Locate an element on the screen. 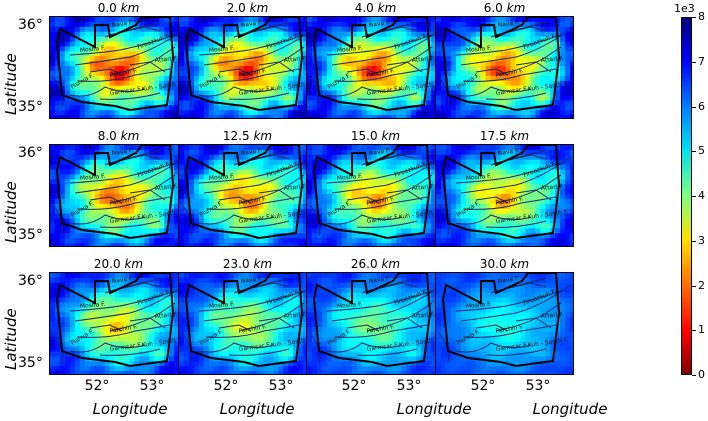 This screenshot has width=708, height=421. region-outline is located at coordinates (244, 64).